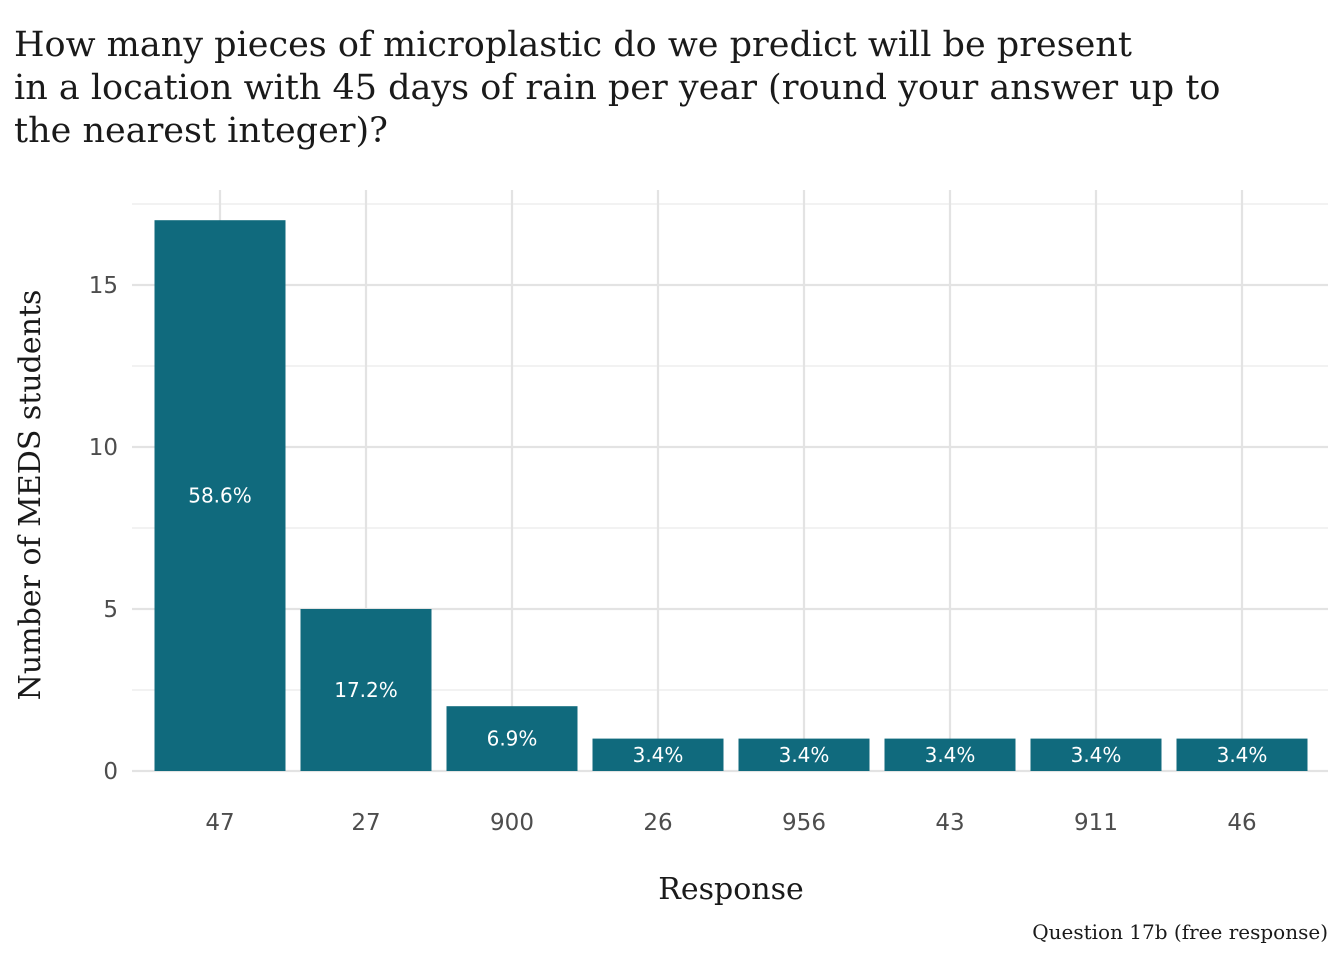 Image resolution: width=1344 pixels, height=960 pixels. What do you see at coordinates (949, 823) in the screenshot?
I see `x-tick-43: 43` at bounding box center [949, 823].